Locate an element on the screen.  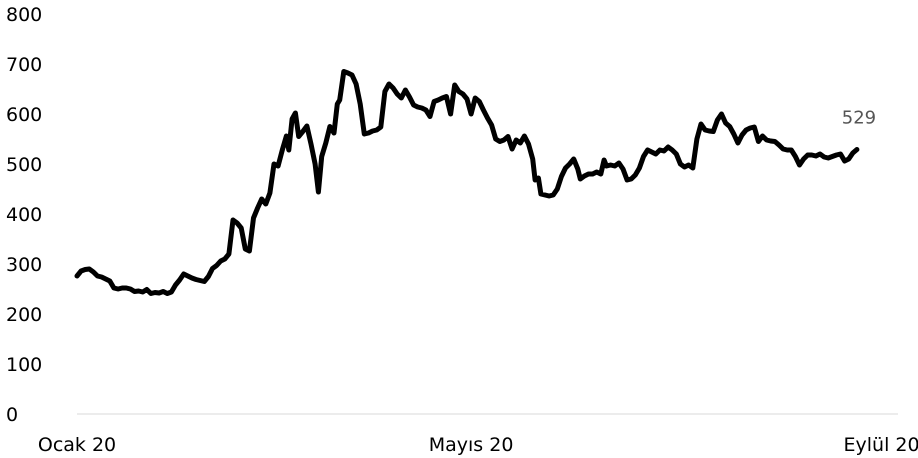
y-tick-label: 500 is located at coordinates (24, 165).